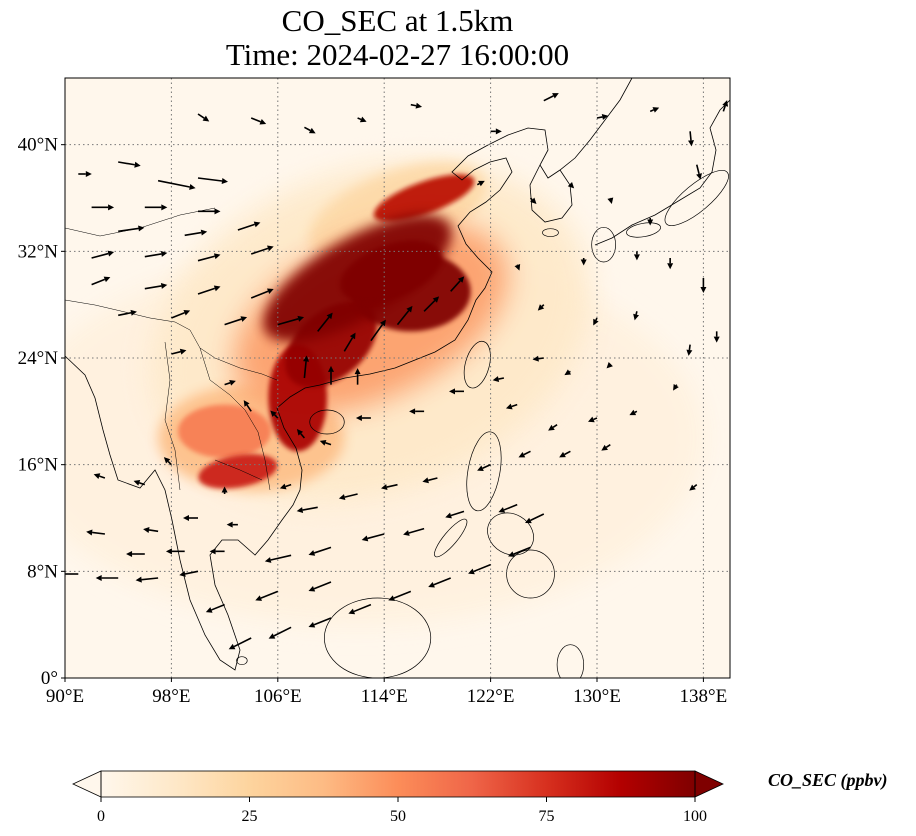  I want to click on longitude-tick-label: 130°E, so click(597, 696).